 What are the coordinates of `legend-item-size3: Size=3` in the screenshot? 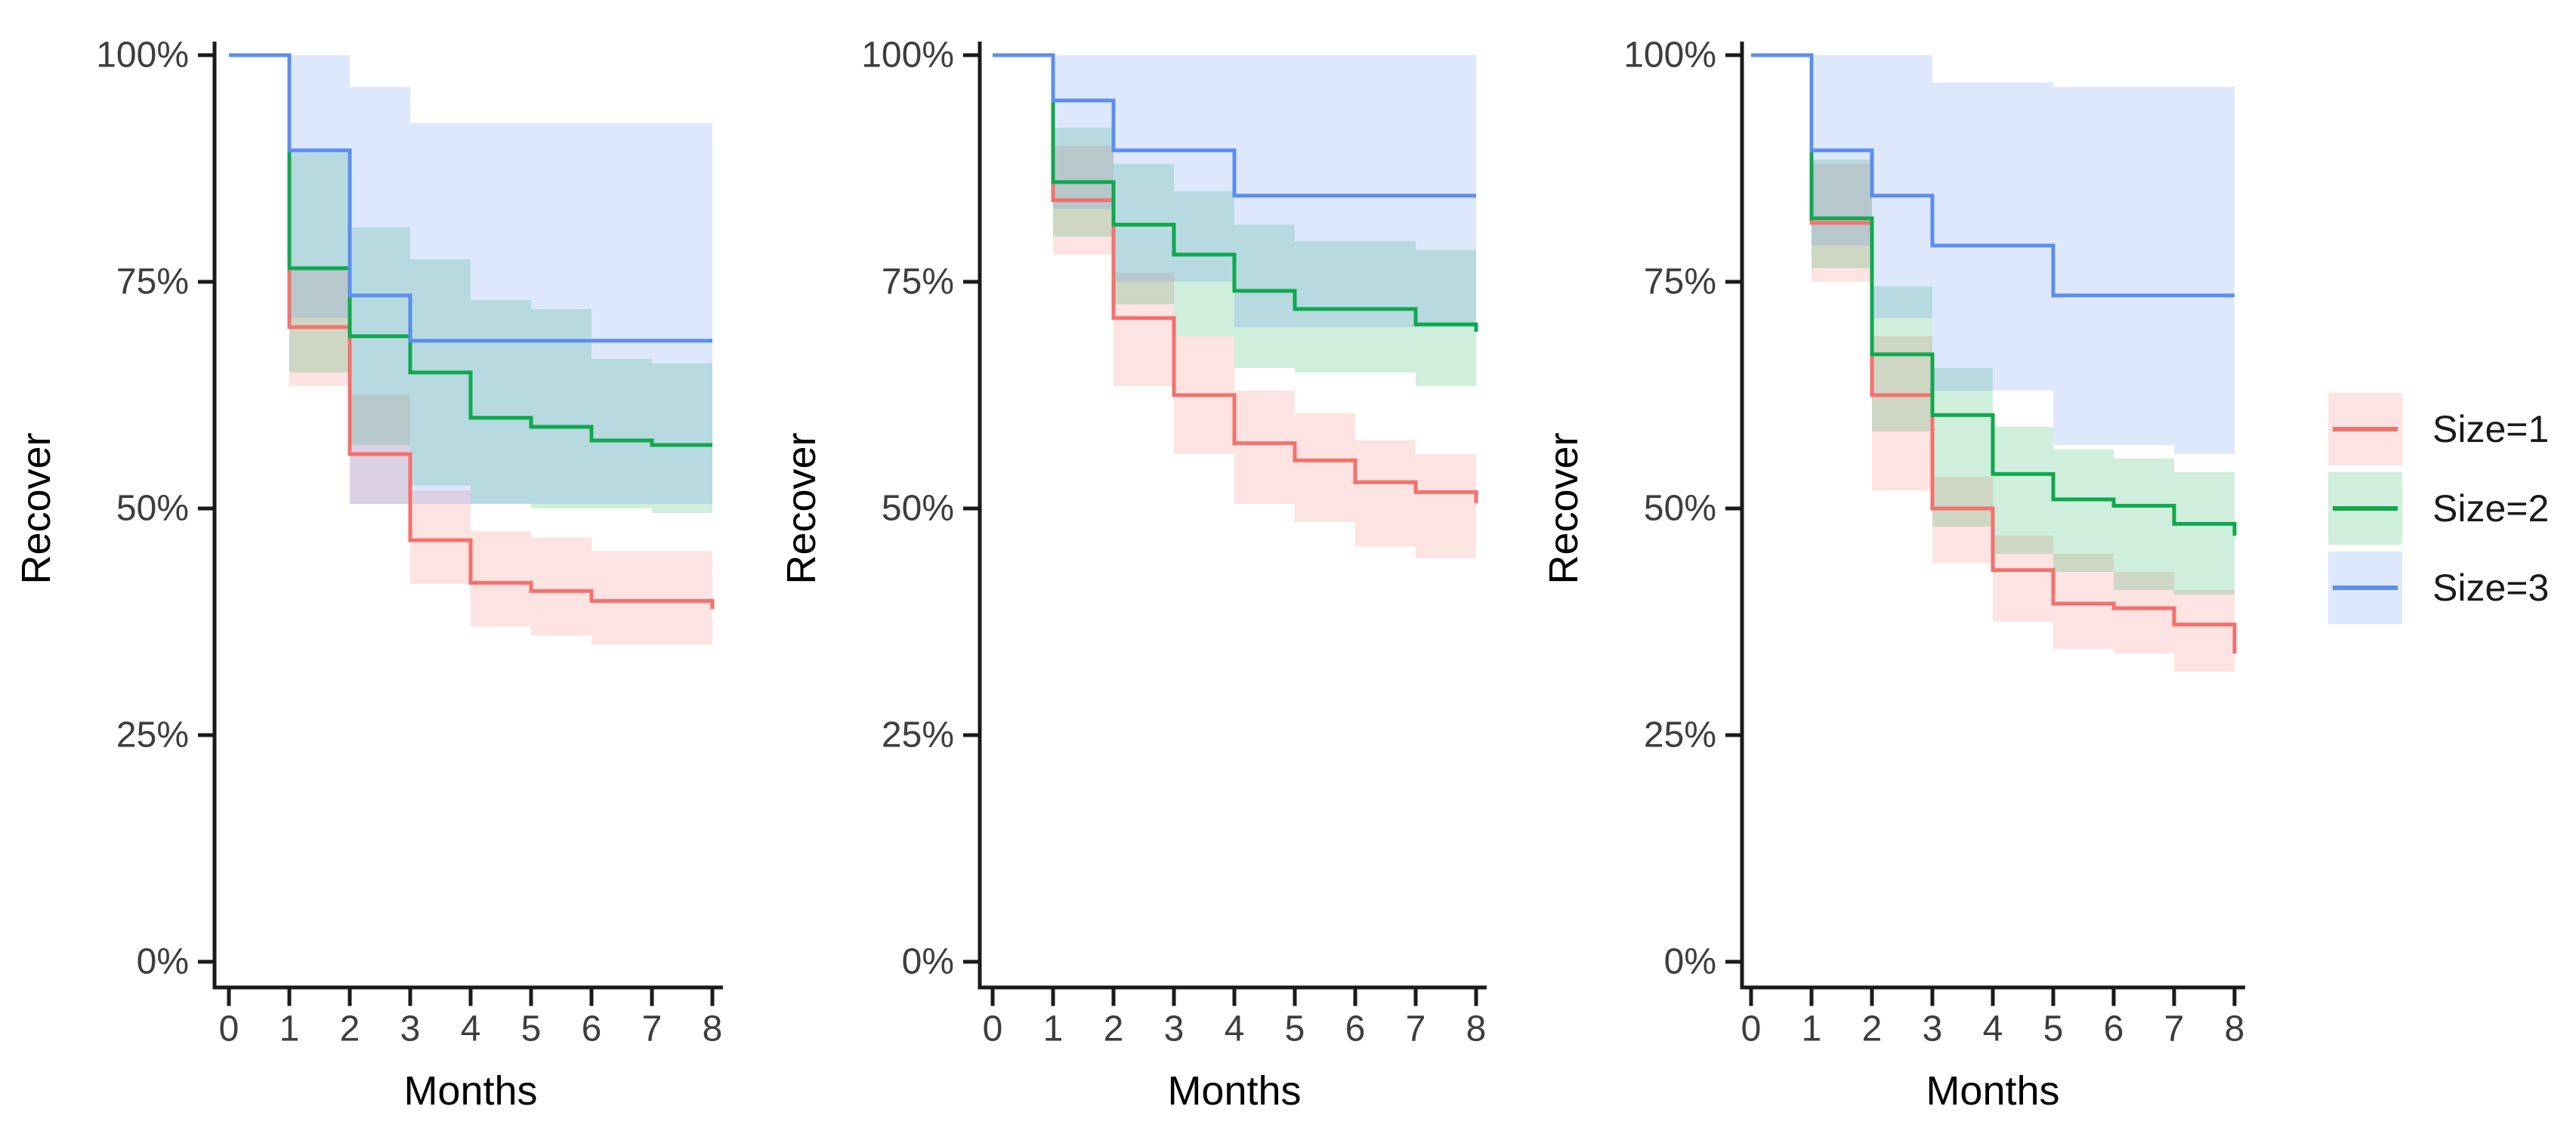 It's located at (2449, 588).